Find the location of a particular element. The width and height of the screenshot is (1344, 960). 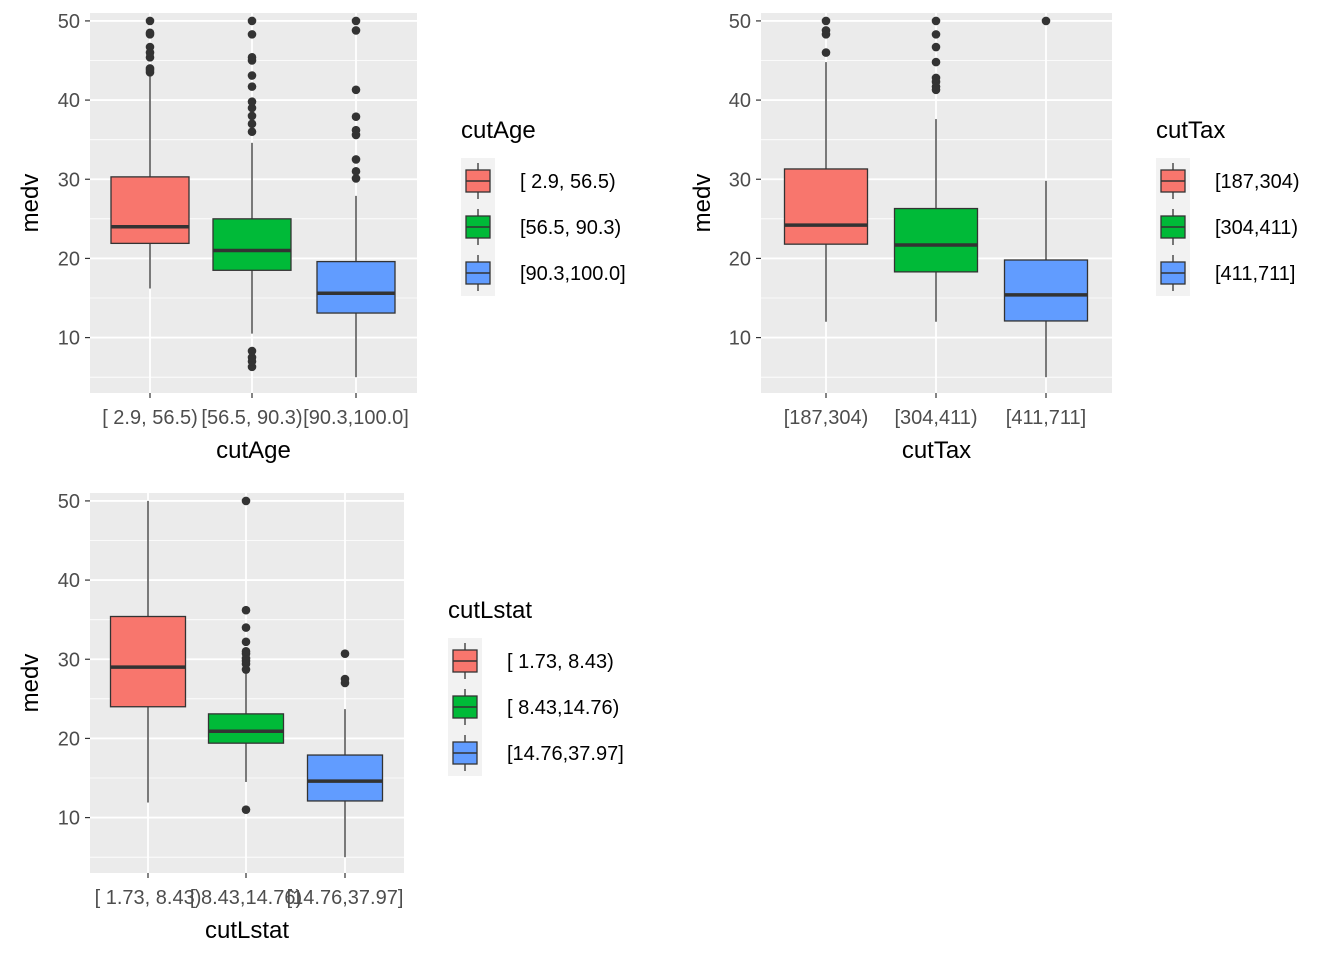

legend: cutTax [187,304) [304,411) [411,711] is located at coordinates (1228, 206).